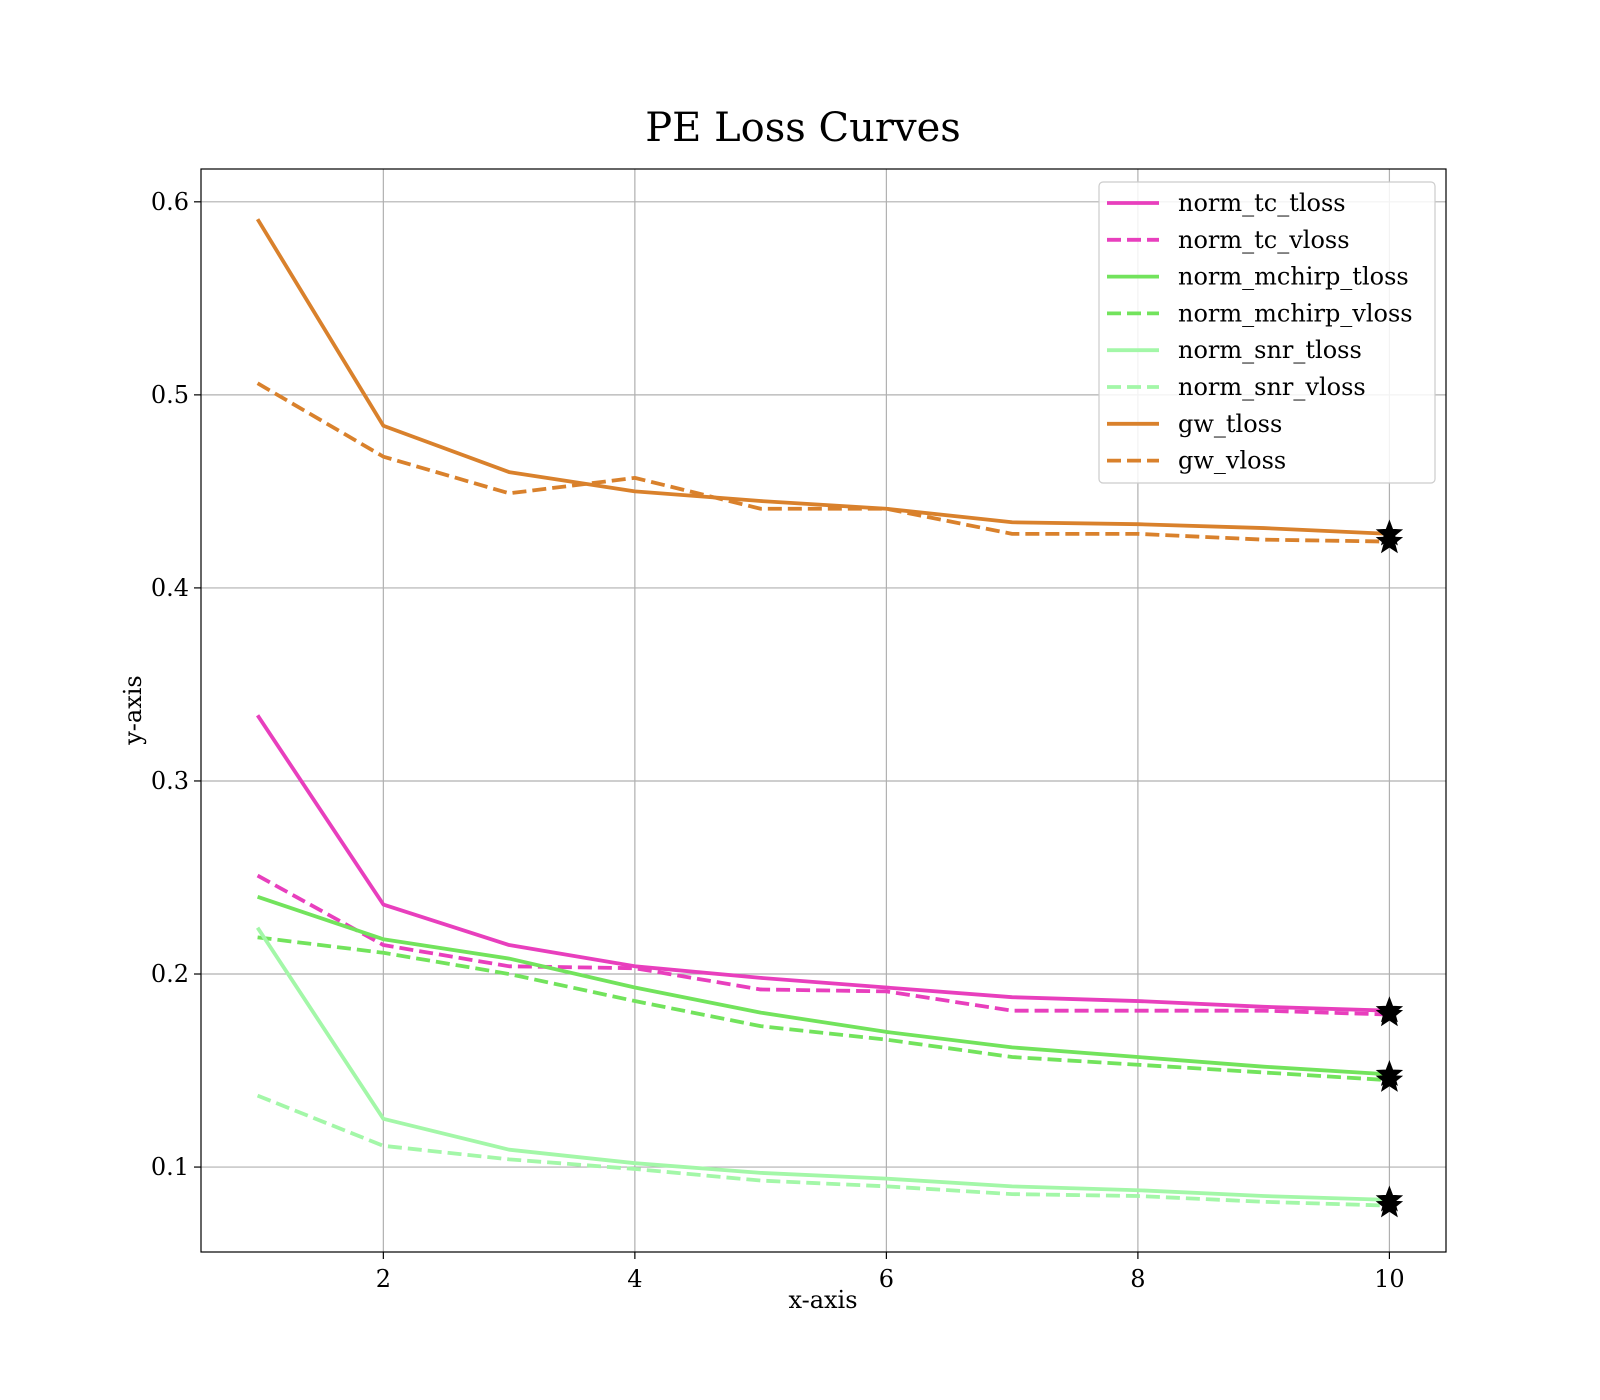  What do you see at coordinates (1389, 868) in the screenshot?
I see `end-marker-layer` at bounding box center [1389, 868].